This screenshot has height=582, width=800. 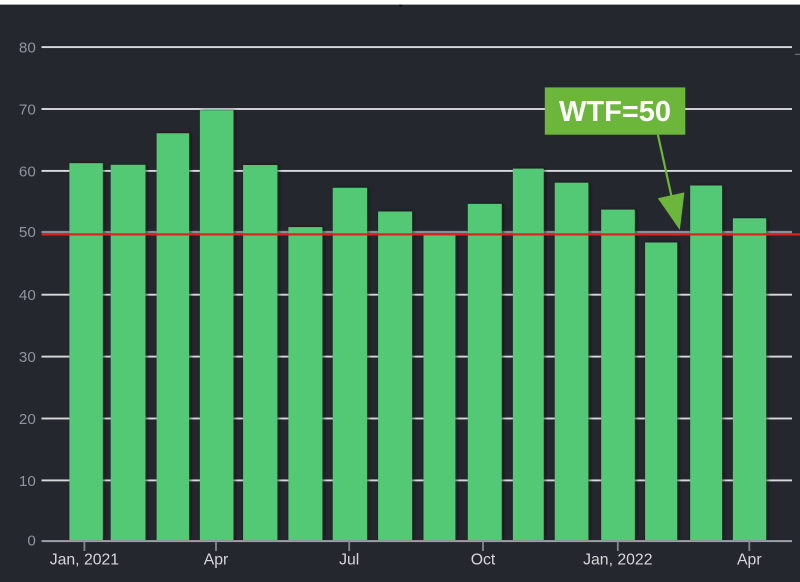 What do you see at coordinates (27, 419) in the screenshot?
I see `svg-text: 20` at bounding box center [27, 419].